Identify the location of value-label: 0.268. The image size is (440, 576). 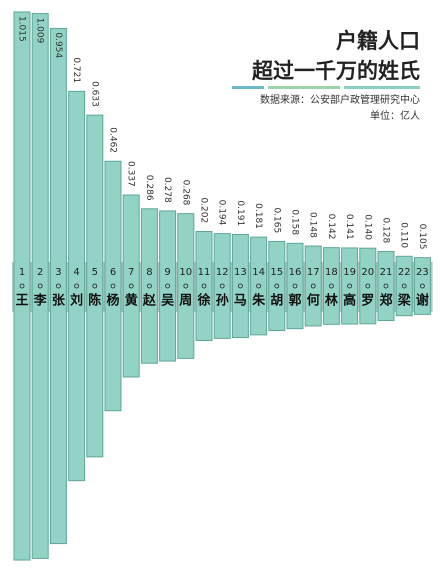
(185, 193).